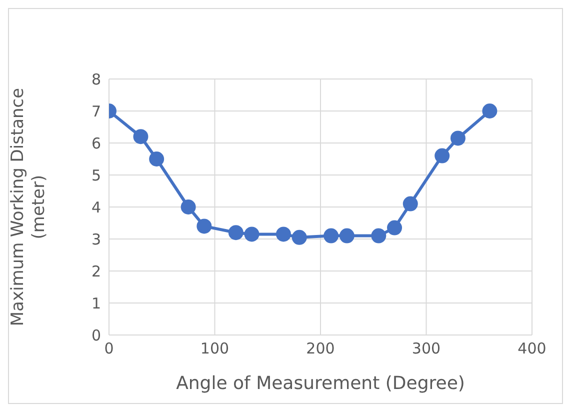 The width and height of the screenshot is (569, 410). I want to click on y-tick-label: 1, so click(96, 303).